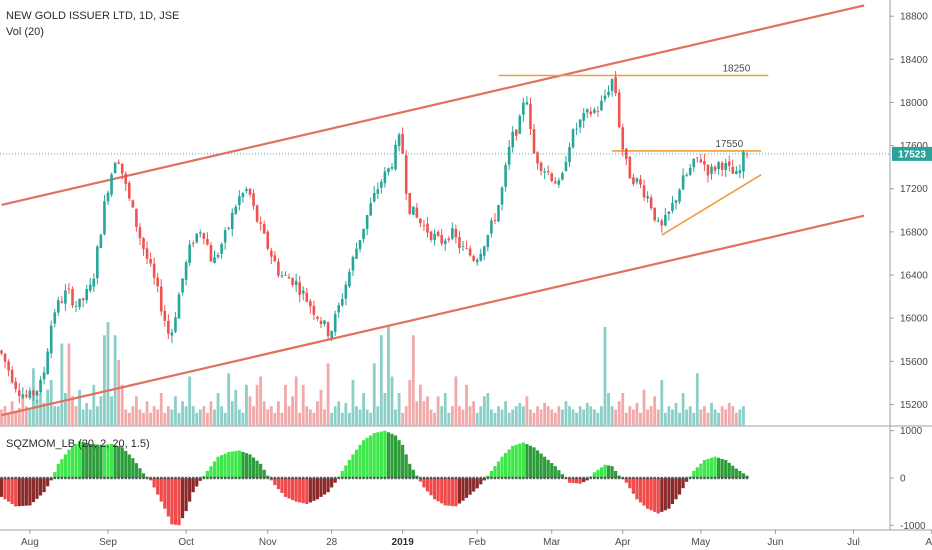 The width and height of the screenshot is (932, 550). What do you see at coordinates (332, 542) in the screenshot?
I see `time-tick-label: 28` at bounding box center [332, 542].